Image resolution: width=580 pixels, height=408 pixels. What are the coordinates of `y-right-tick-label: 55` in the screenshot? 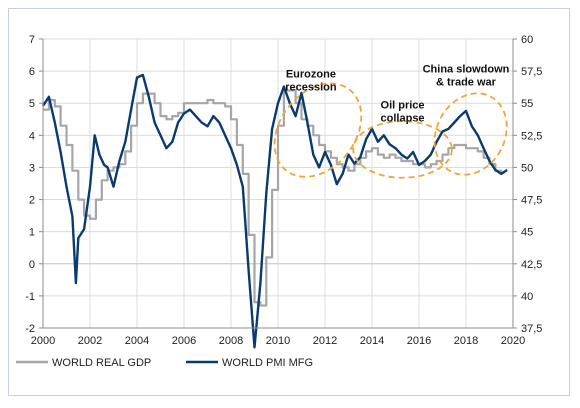 It's located at (527, 104).